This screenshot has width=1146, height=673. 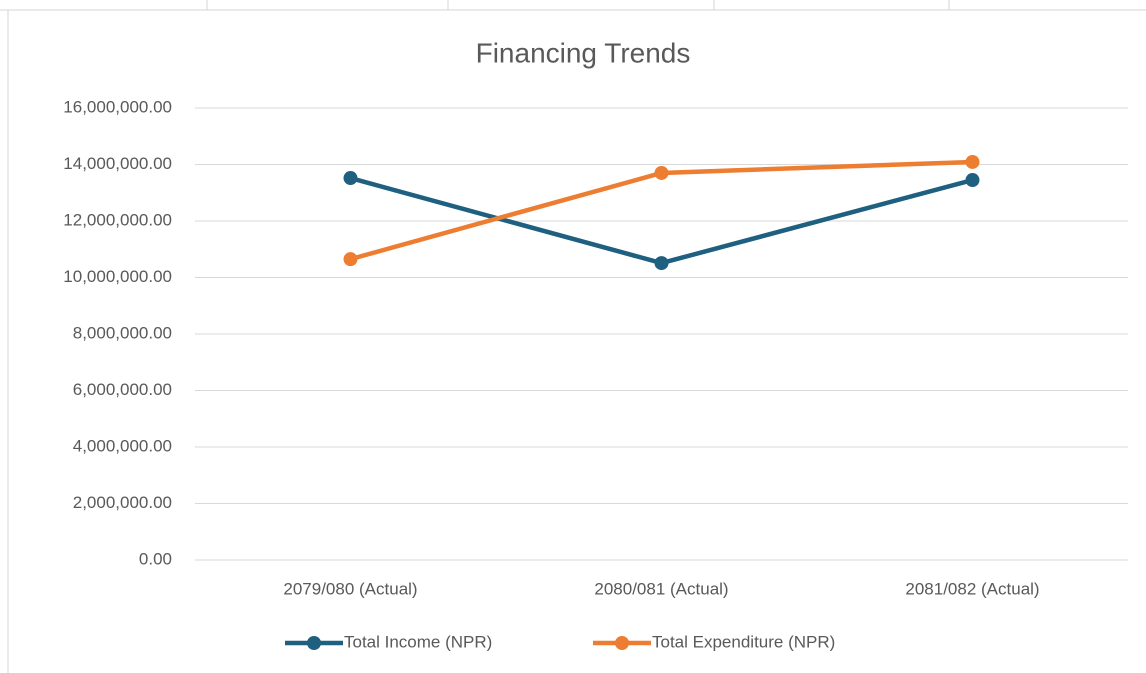 I want to click on legend-label: Total Income (NPR), so click(x=418, y=641).